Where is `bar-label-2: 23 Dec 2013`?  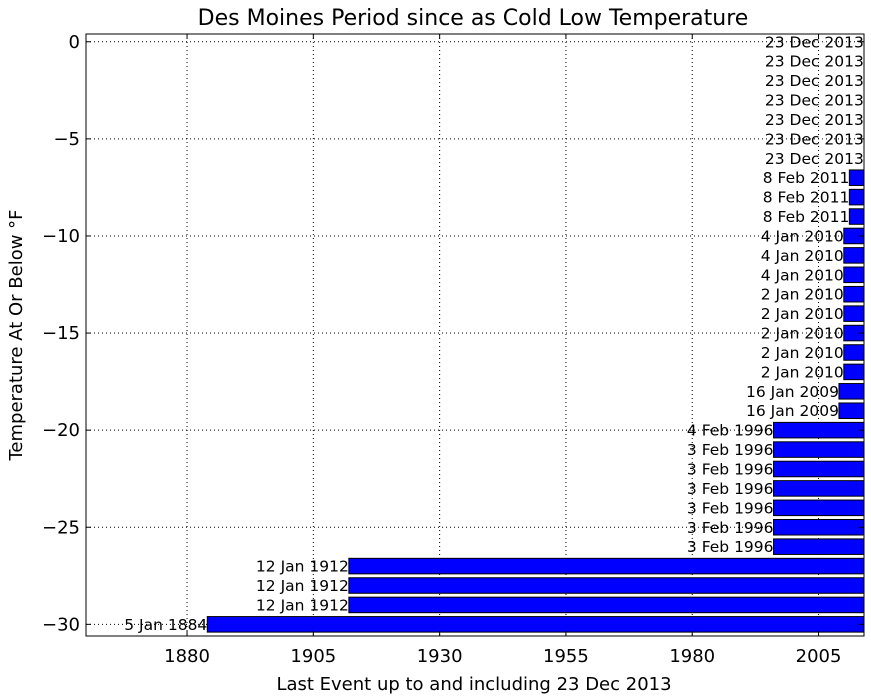
bar-label-2: 23 Dec 2013 is located at coordinates (814, 81).